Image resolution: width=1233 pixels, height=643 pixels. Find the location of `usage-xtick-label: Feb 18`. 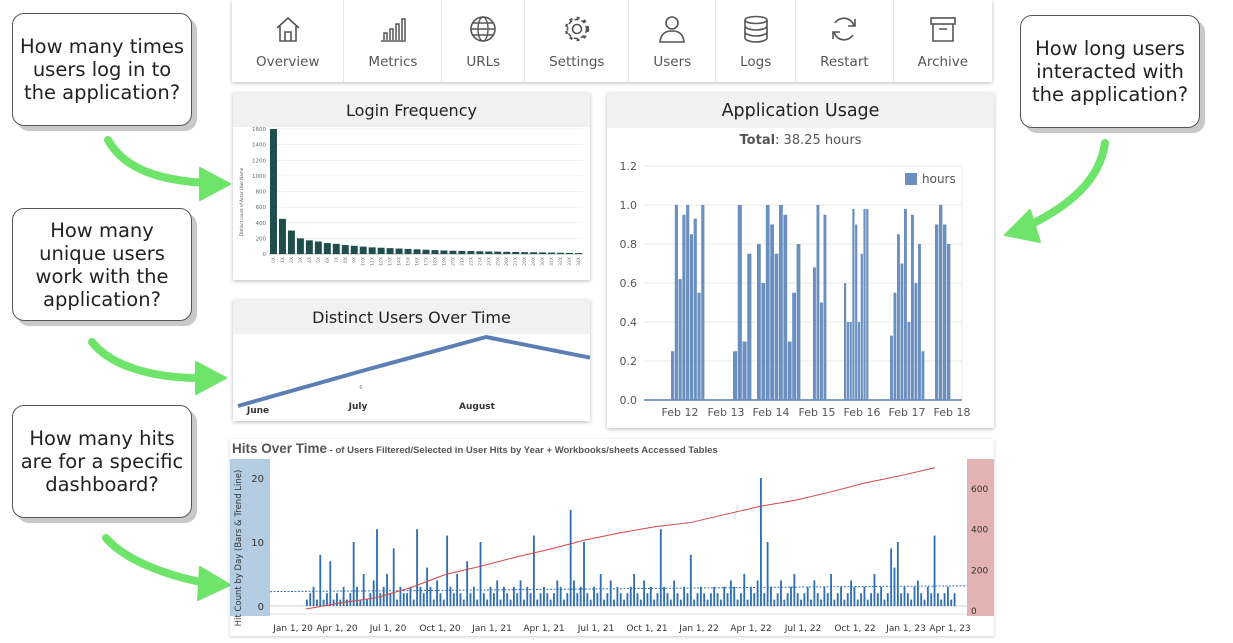

usage-xtick-label: Feb 18 is located at coordinates (952, 412).